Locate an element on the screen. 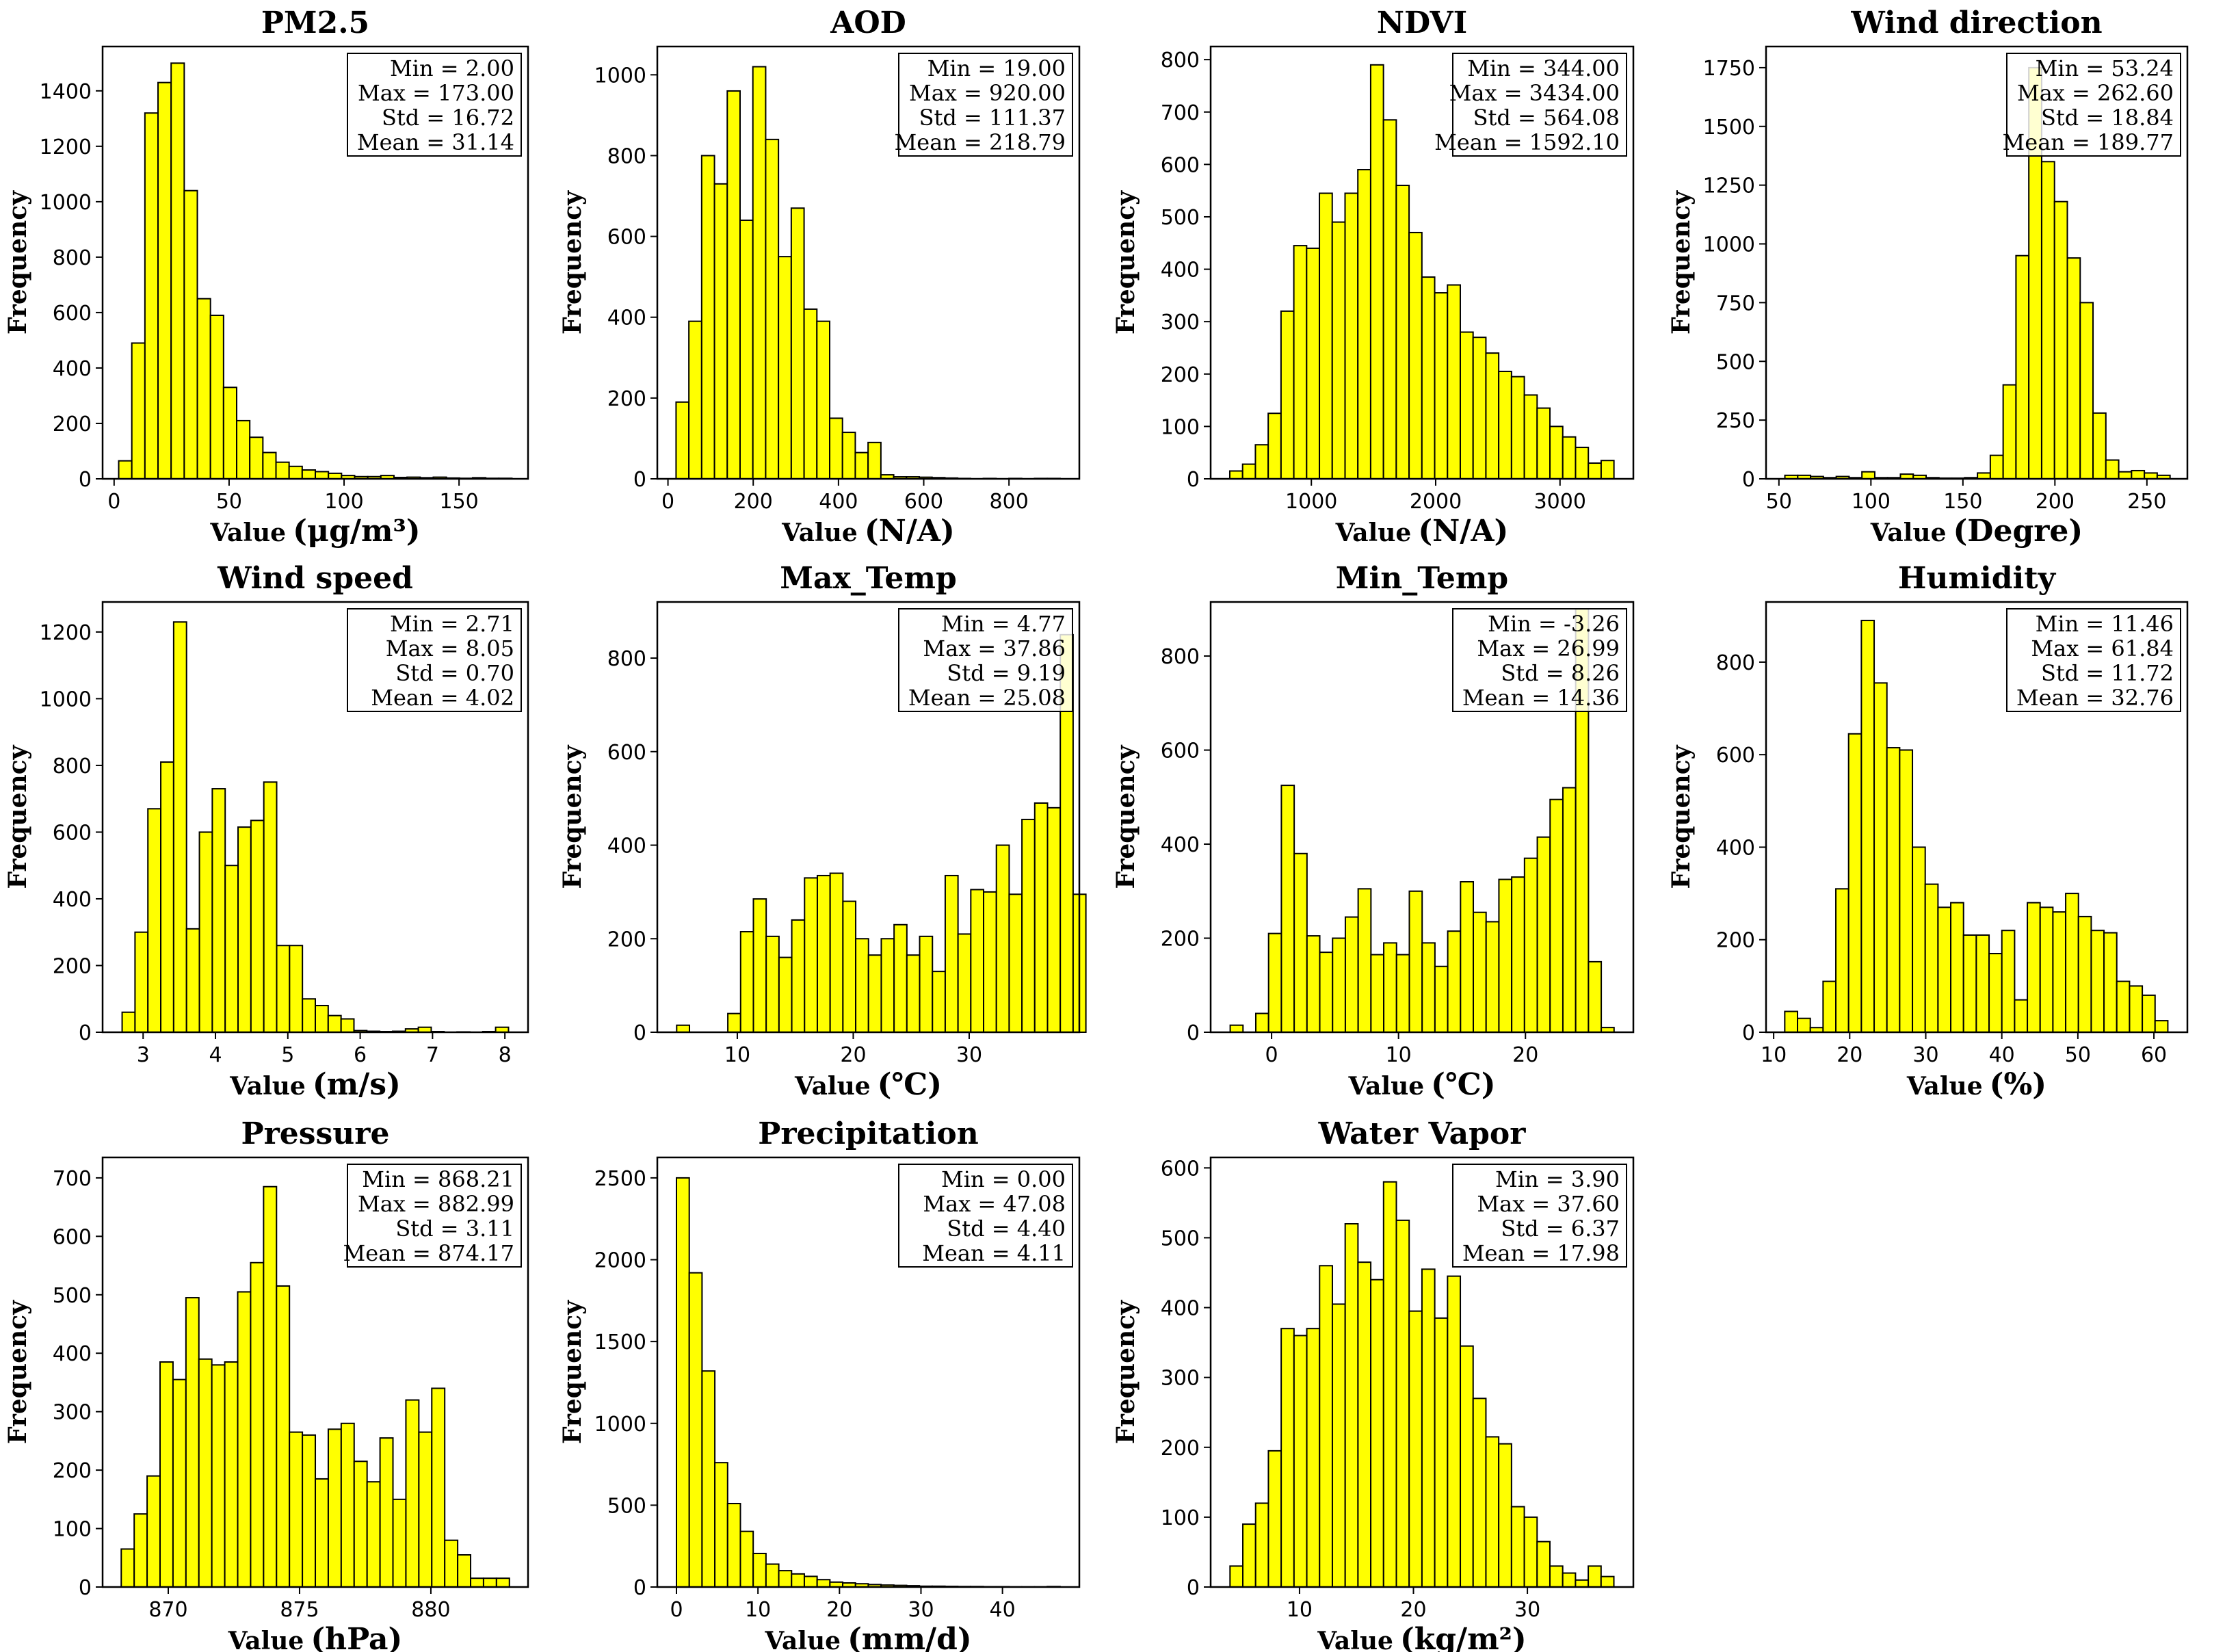  x-tick-label: 8 is located at coordinates (505, 1055).